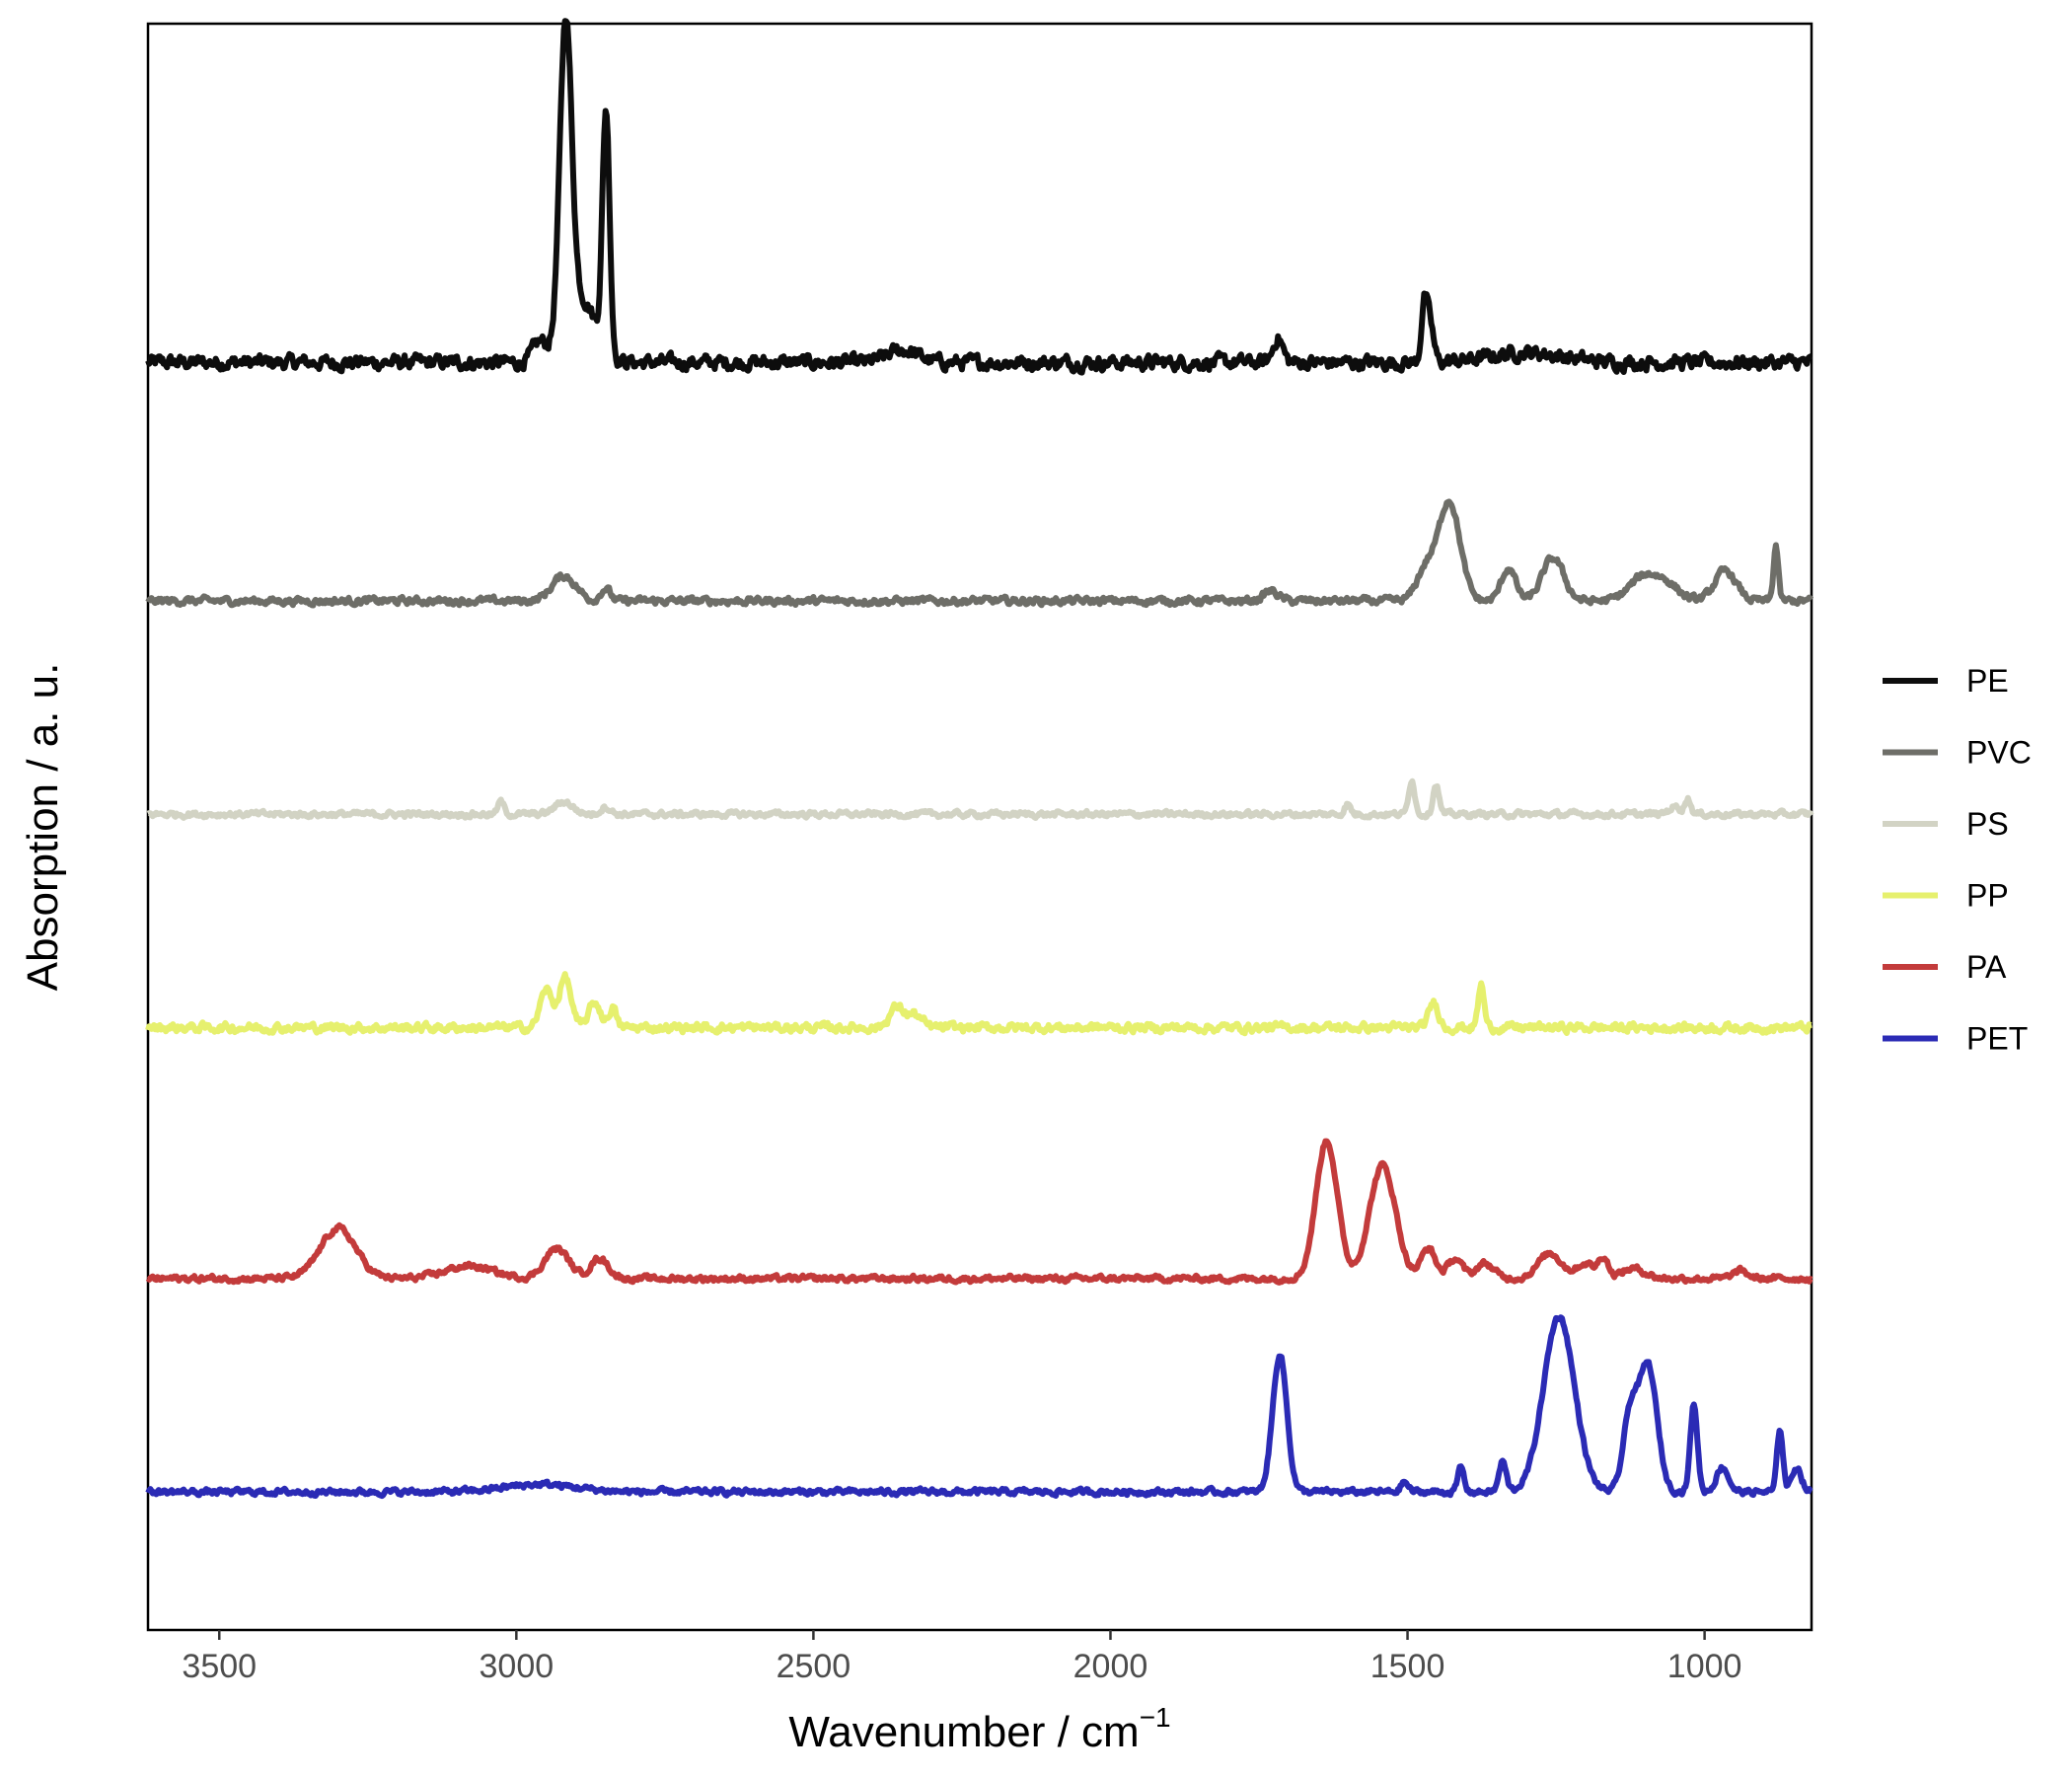  What do you see at coordinates (43, 828) in the screenshot?
I see `y-axis-title: Absorption / a. u.` at bounding box center [43, 828].